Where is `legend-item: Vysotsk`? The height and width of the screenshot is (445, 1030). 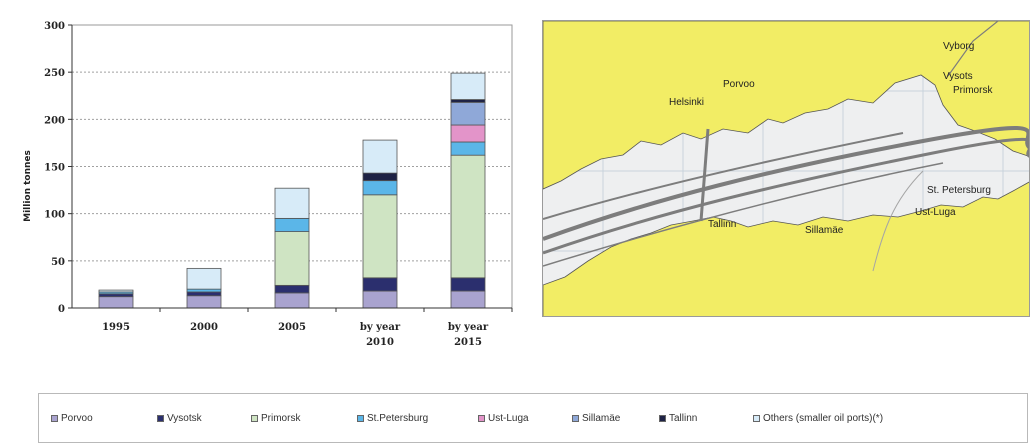
legend-item: Vysotsk is located at coordinates (179, 418).